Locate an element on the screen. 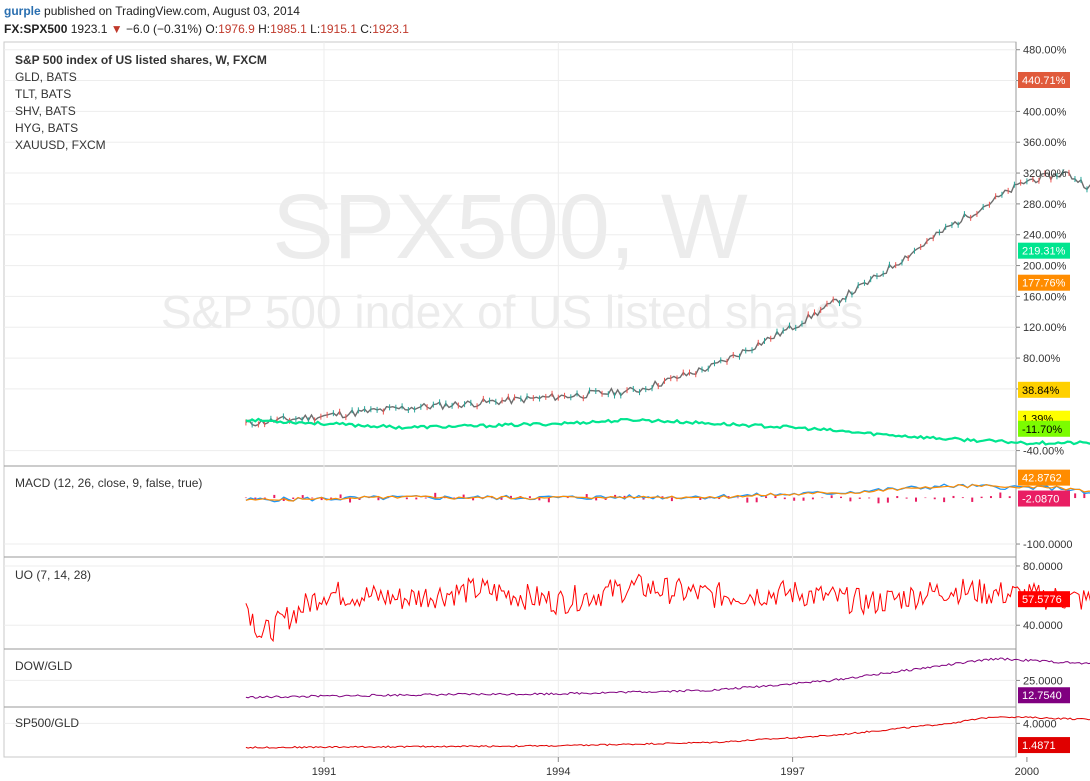 Image resolution: width=1090 pixels, height=781 pixels. series-uo is located at coordinates (667, 608).